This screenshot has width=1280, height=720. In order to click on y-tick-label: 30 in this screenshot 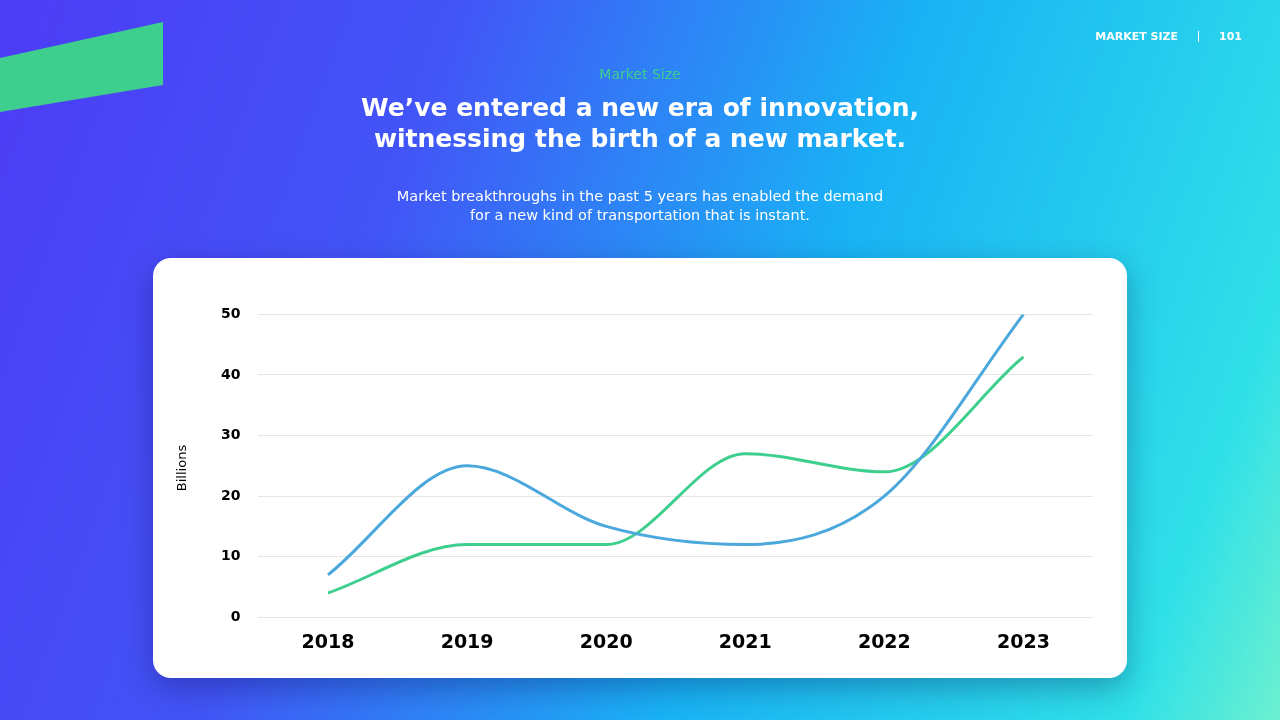, I will do `click(231, 434)`.